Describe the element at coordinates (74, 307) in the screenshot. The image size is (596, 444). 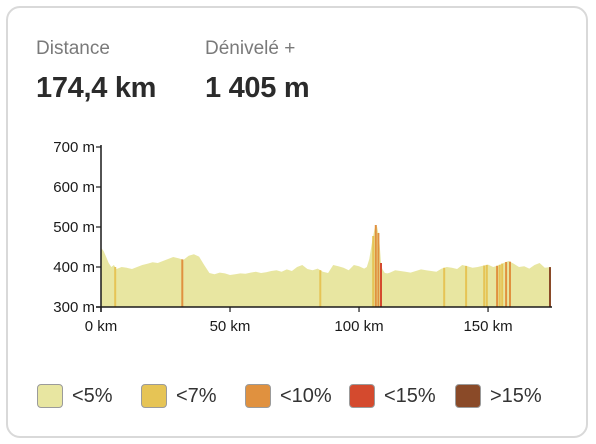
I see `y-tick-label: 300 m` at that location.